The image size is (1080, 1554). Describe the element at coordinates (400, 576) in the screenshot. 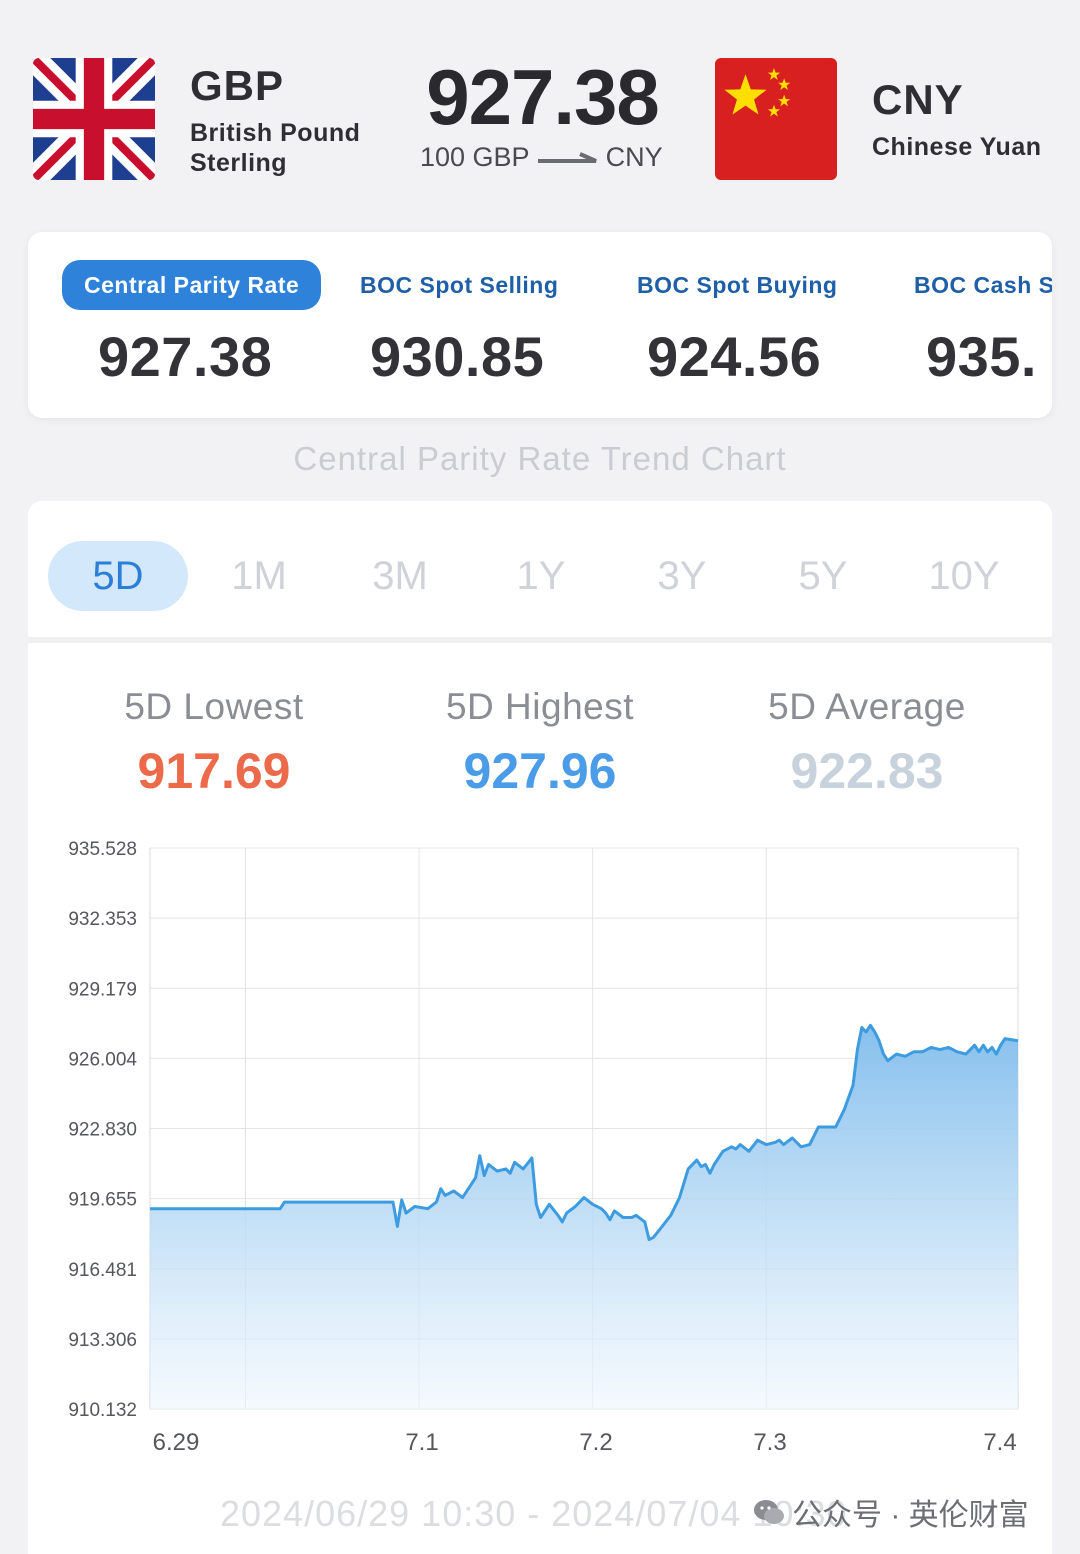

I see `tab-3m: 3M` at that location.